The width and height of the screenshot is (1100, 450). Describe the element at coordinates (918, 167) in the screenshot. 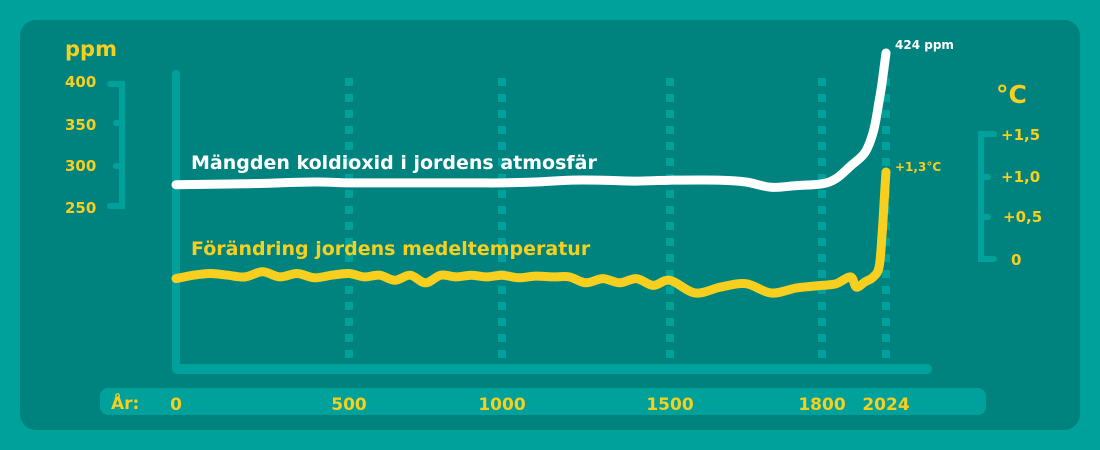

I see `temperature-end-label: +1,3°C` at that location.